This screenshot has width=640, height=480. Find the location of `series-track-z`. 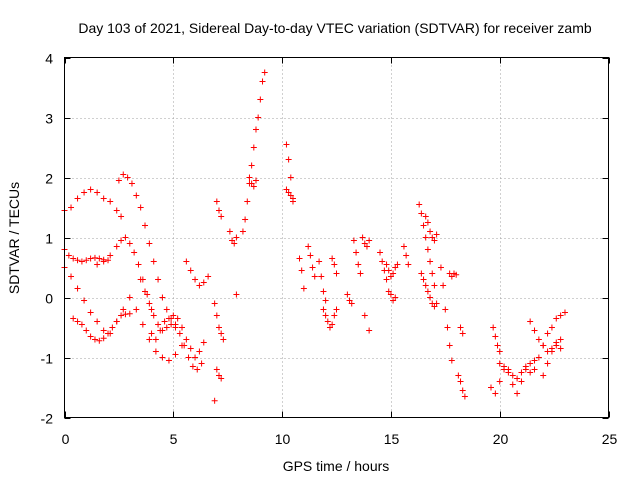

series-track-z is located at coordinates (357, 257).